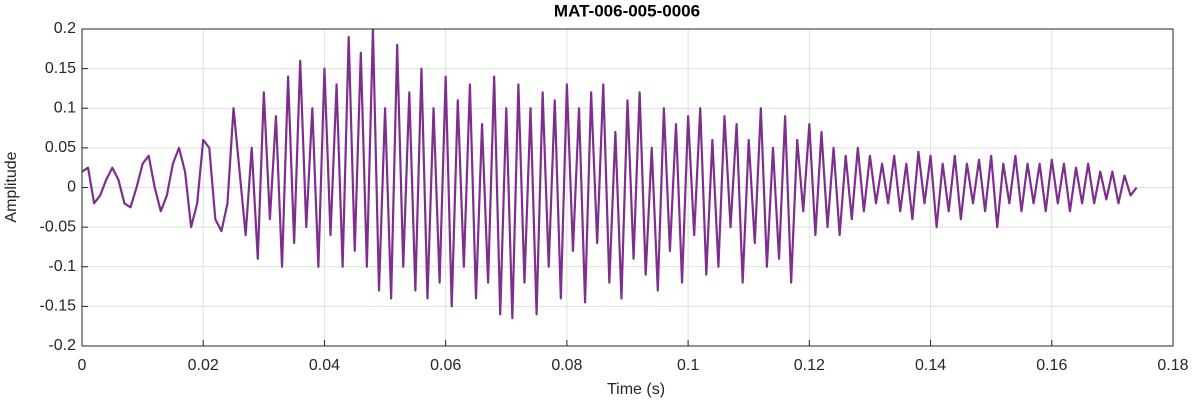  Describe the element at coordinates (65, 28) in the screenshot. I see `y-tick-label: 0.2` at that location.